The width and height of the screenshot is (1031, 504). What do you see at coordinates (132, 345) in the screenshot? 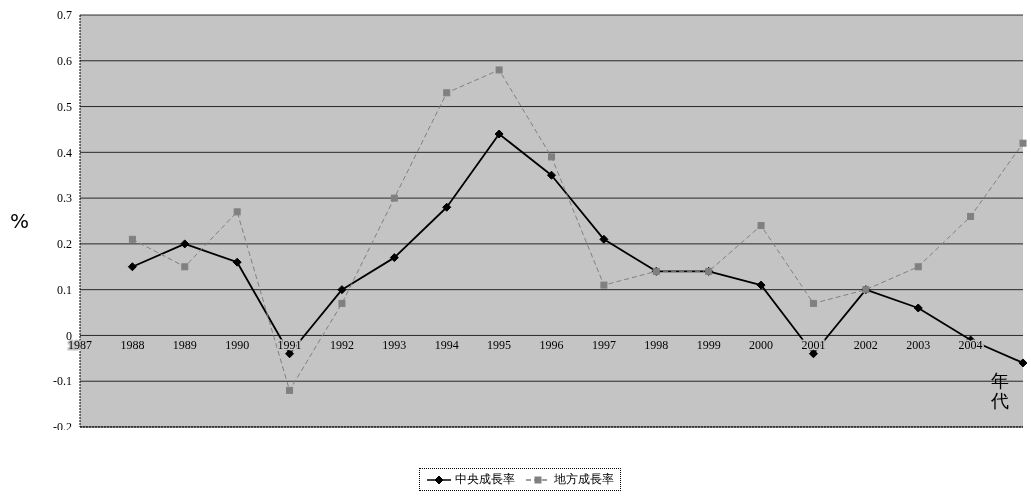
I see `x-tick-label: 1988` at bounding box center [132, 345].